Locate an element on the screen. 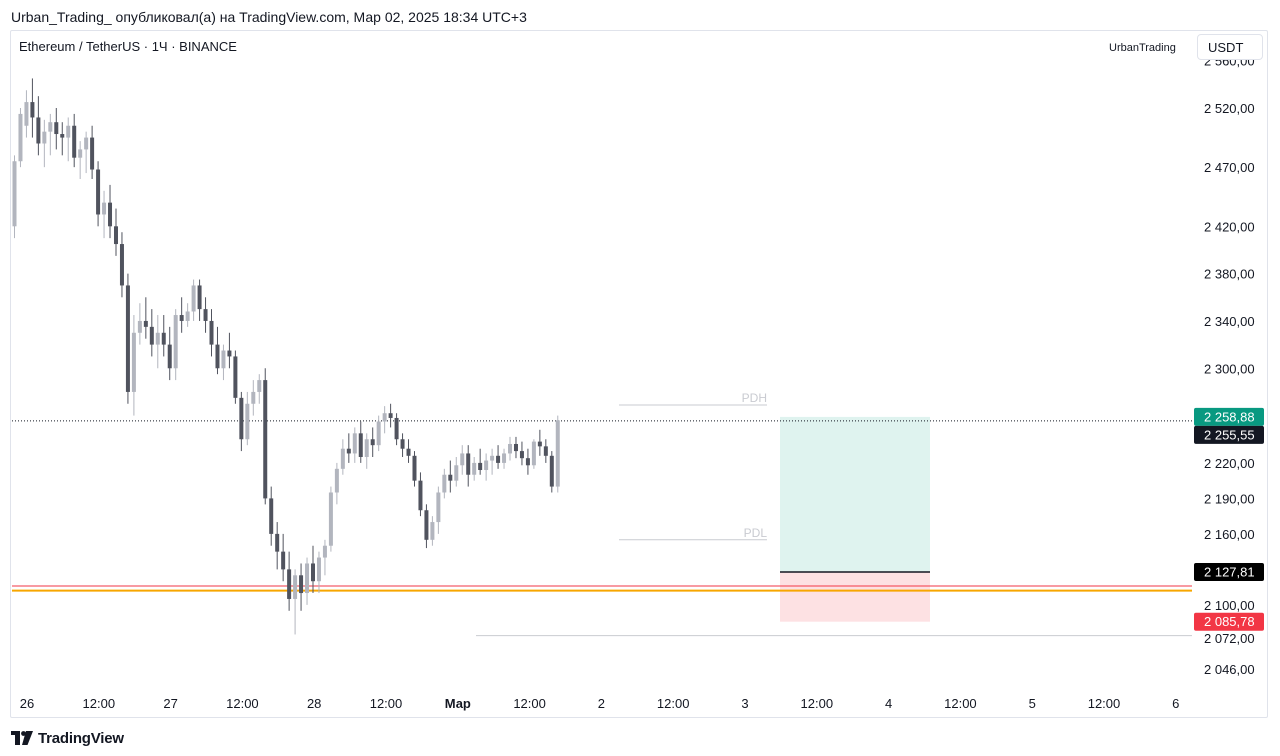 This screenshot has width=1280, height=756. price-label-text: 2 085,78 is located at coordinates (1229, 621).